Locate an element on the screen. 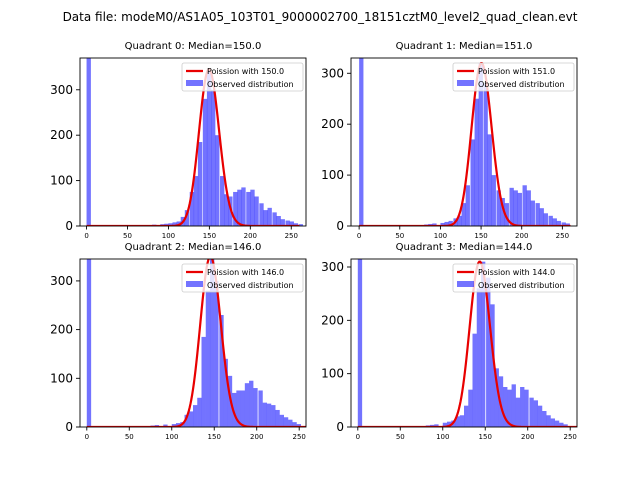 This screenshot has height=480, width=640. legend-label-poisson: Poission with 144.0 is located at coordinates (516, 272).